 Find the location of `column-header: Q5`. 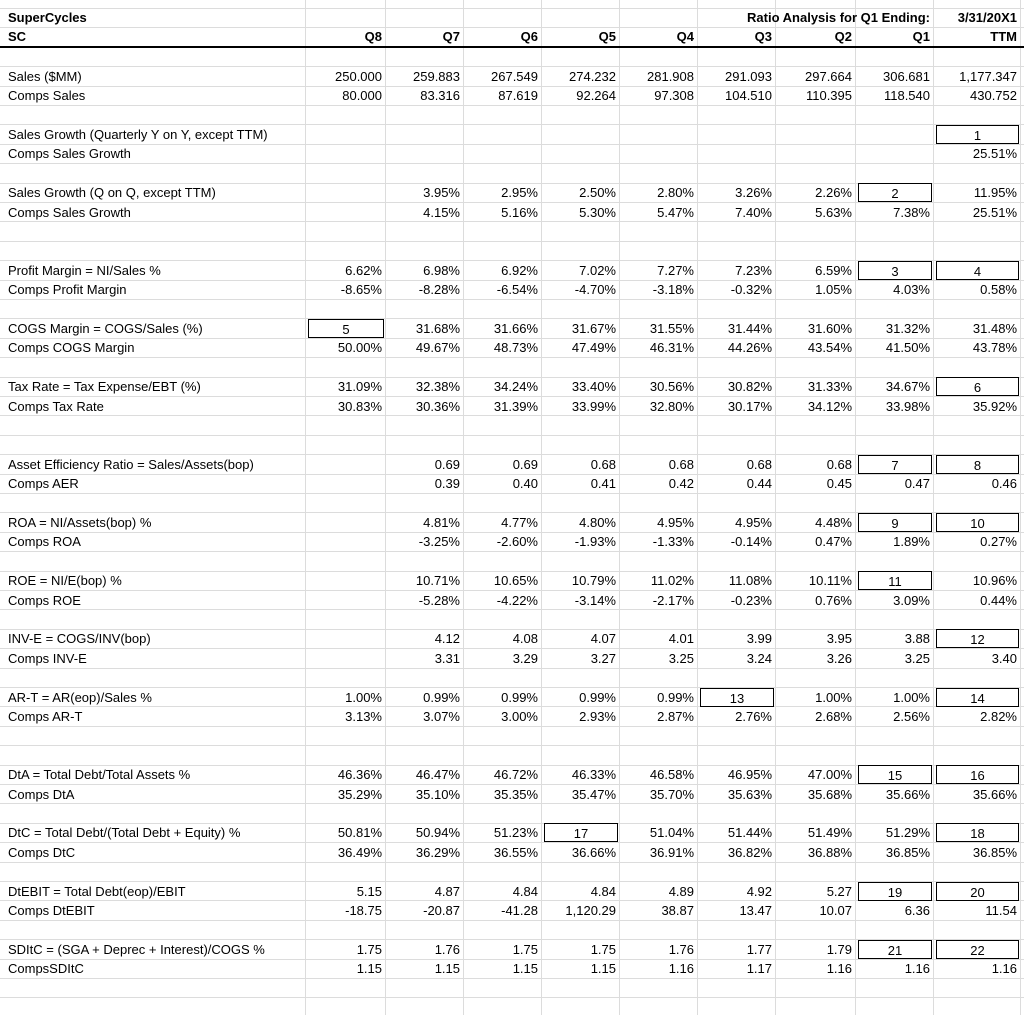

column-header: Q5 is located at coordinates (607, 37).